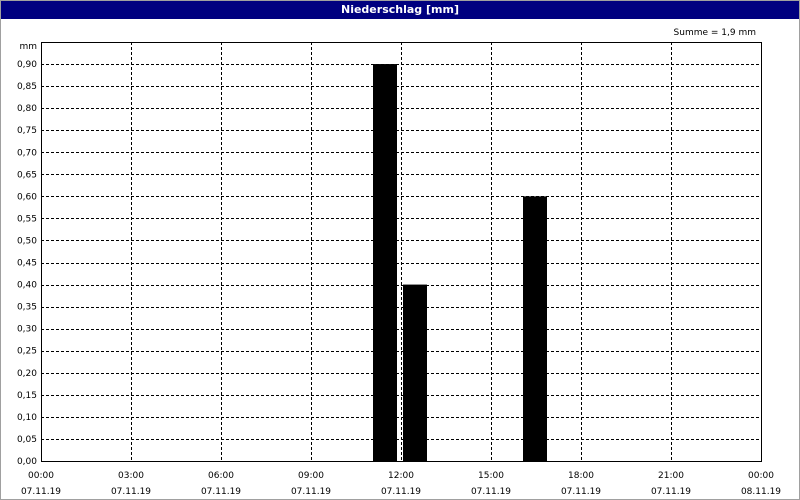  I want to click on sum-annotation: Summe = 1,9 mm, so click(715, 33).